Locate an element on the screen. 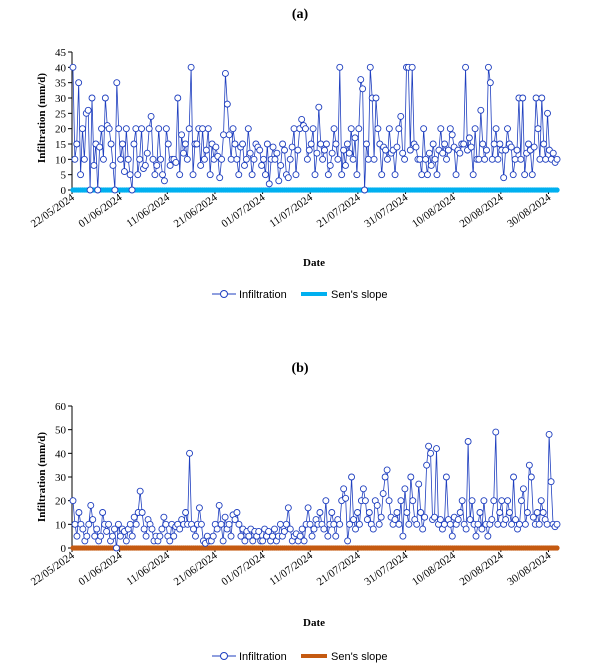  panel-b-legend: Infiltration Sen's slope is located at coordinates (300, 657).